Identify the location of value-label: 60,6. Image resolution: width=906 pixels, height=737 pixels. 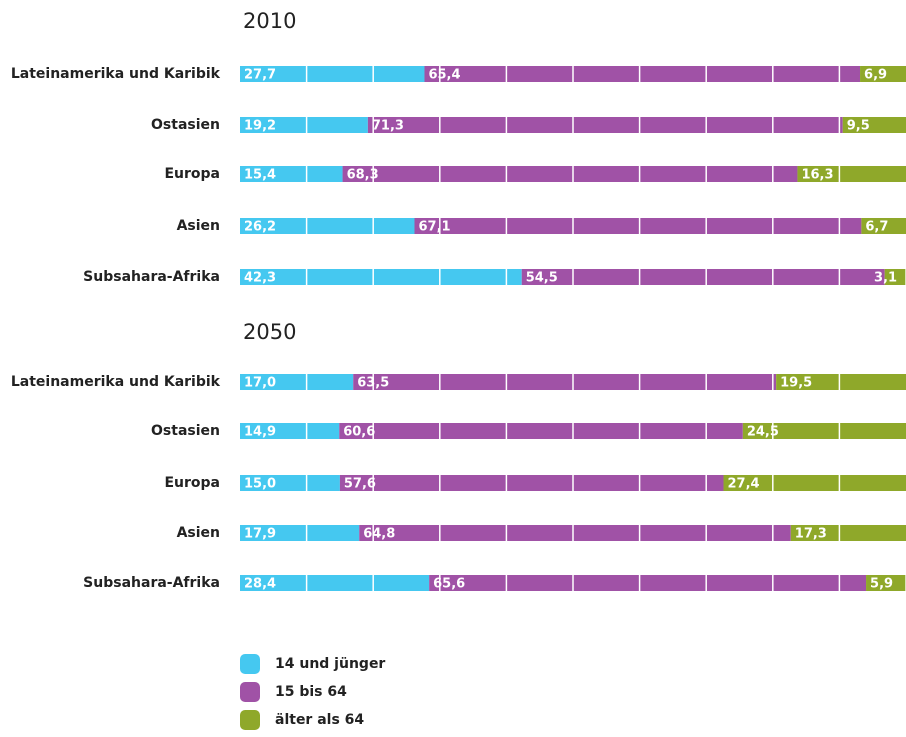
(359, 432).